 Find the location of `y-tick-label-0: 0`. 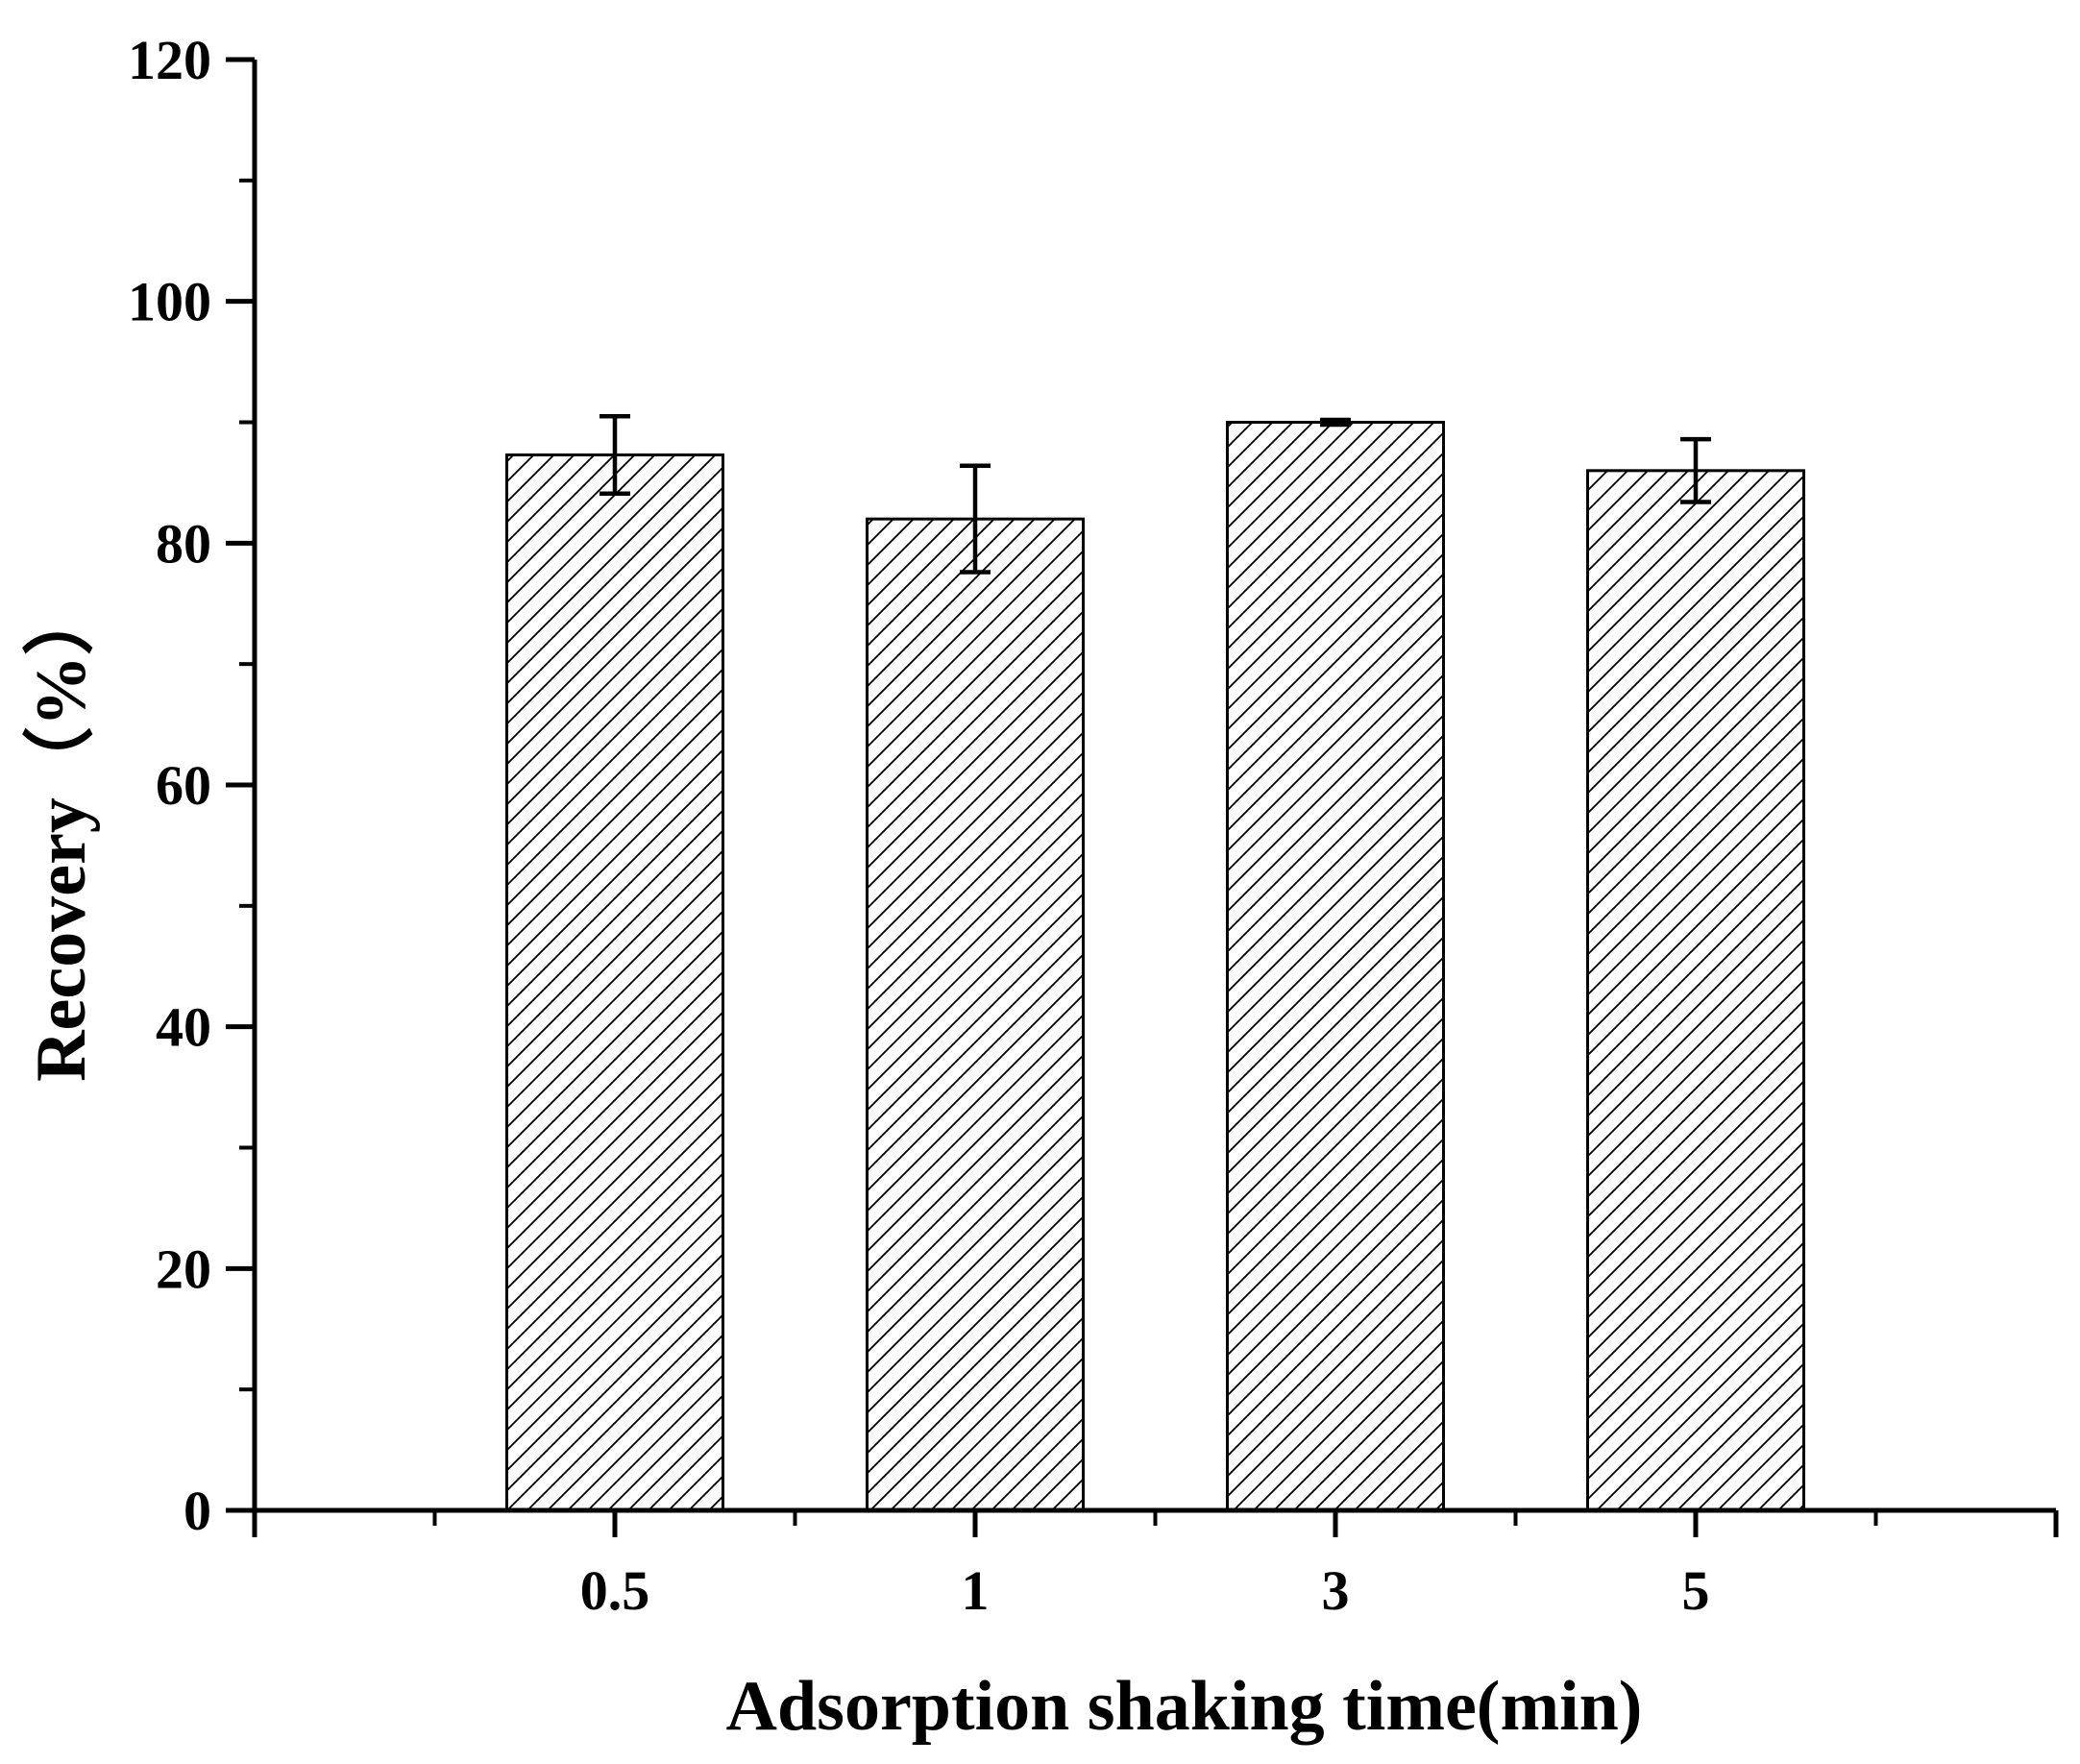

y-tick-label-0: 0 is located at coordinates (197, 1511).